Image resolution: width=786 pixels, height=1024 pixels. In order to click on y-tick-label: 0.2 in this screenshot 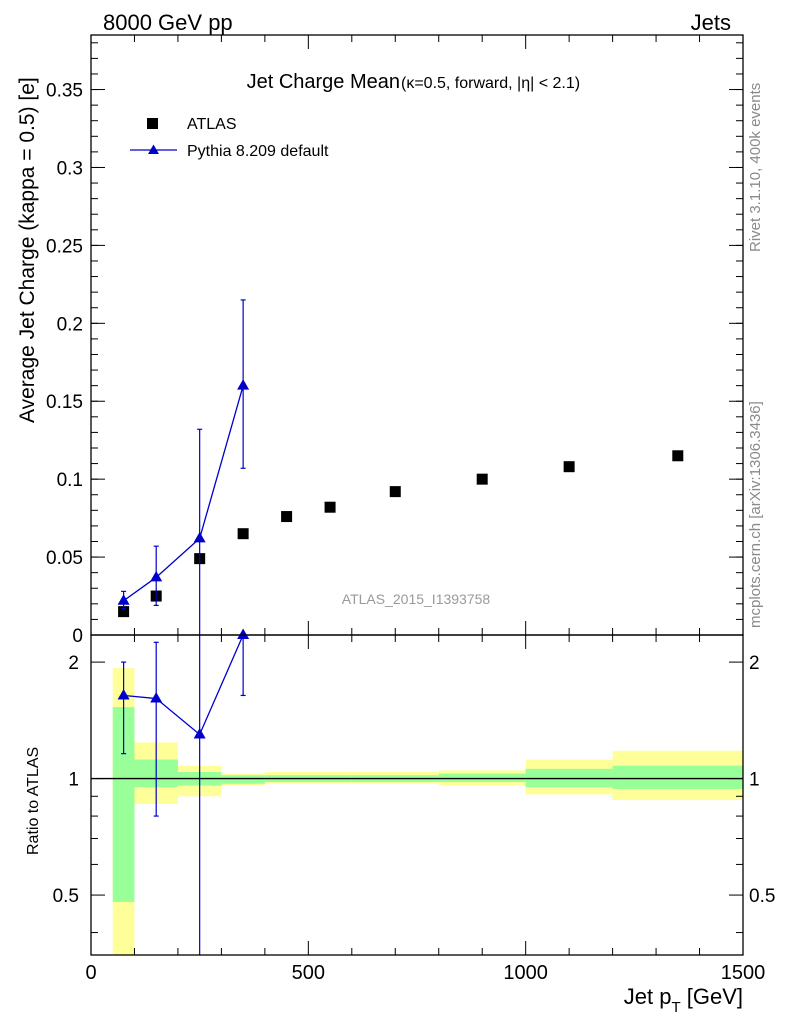, I will do `click(70, 324)`.